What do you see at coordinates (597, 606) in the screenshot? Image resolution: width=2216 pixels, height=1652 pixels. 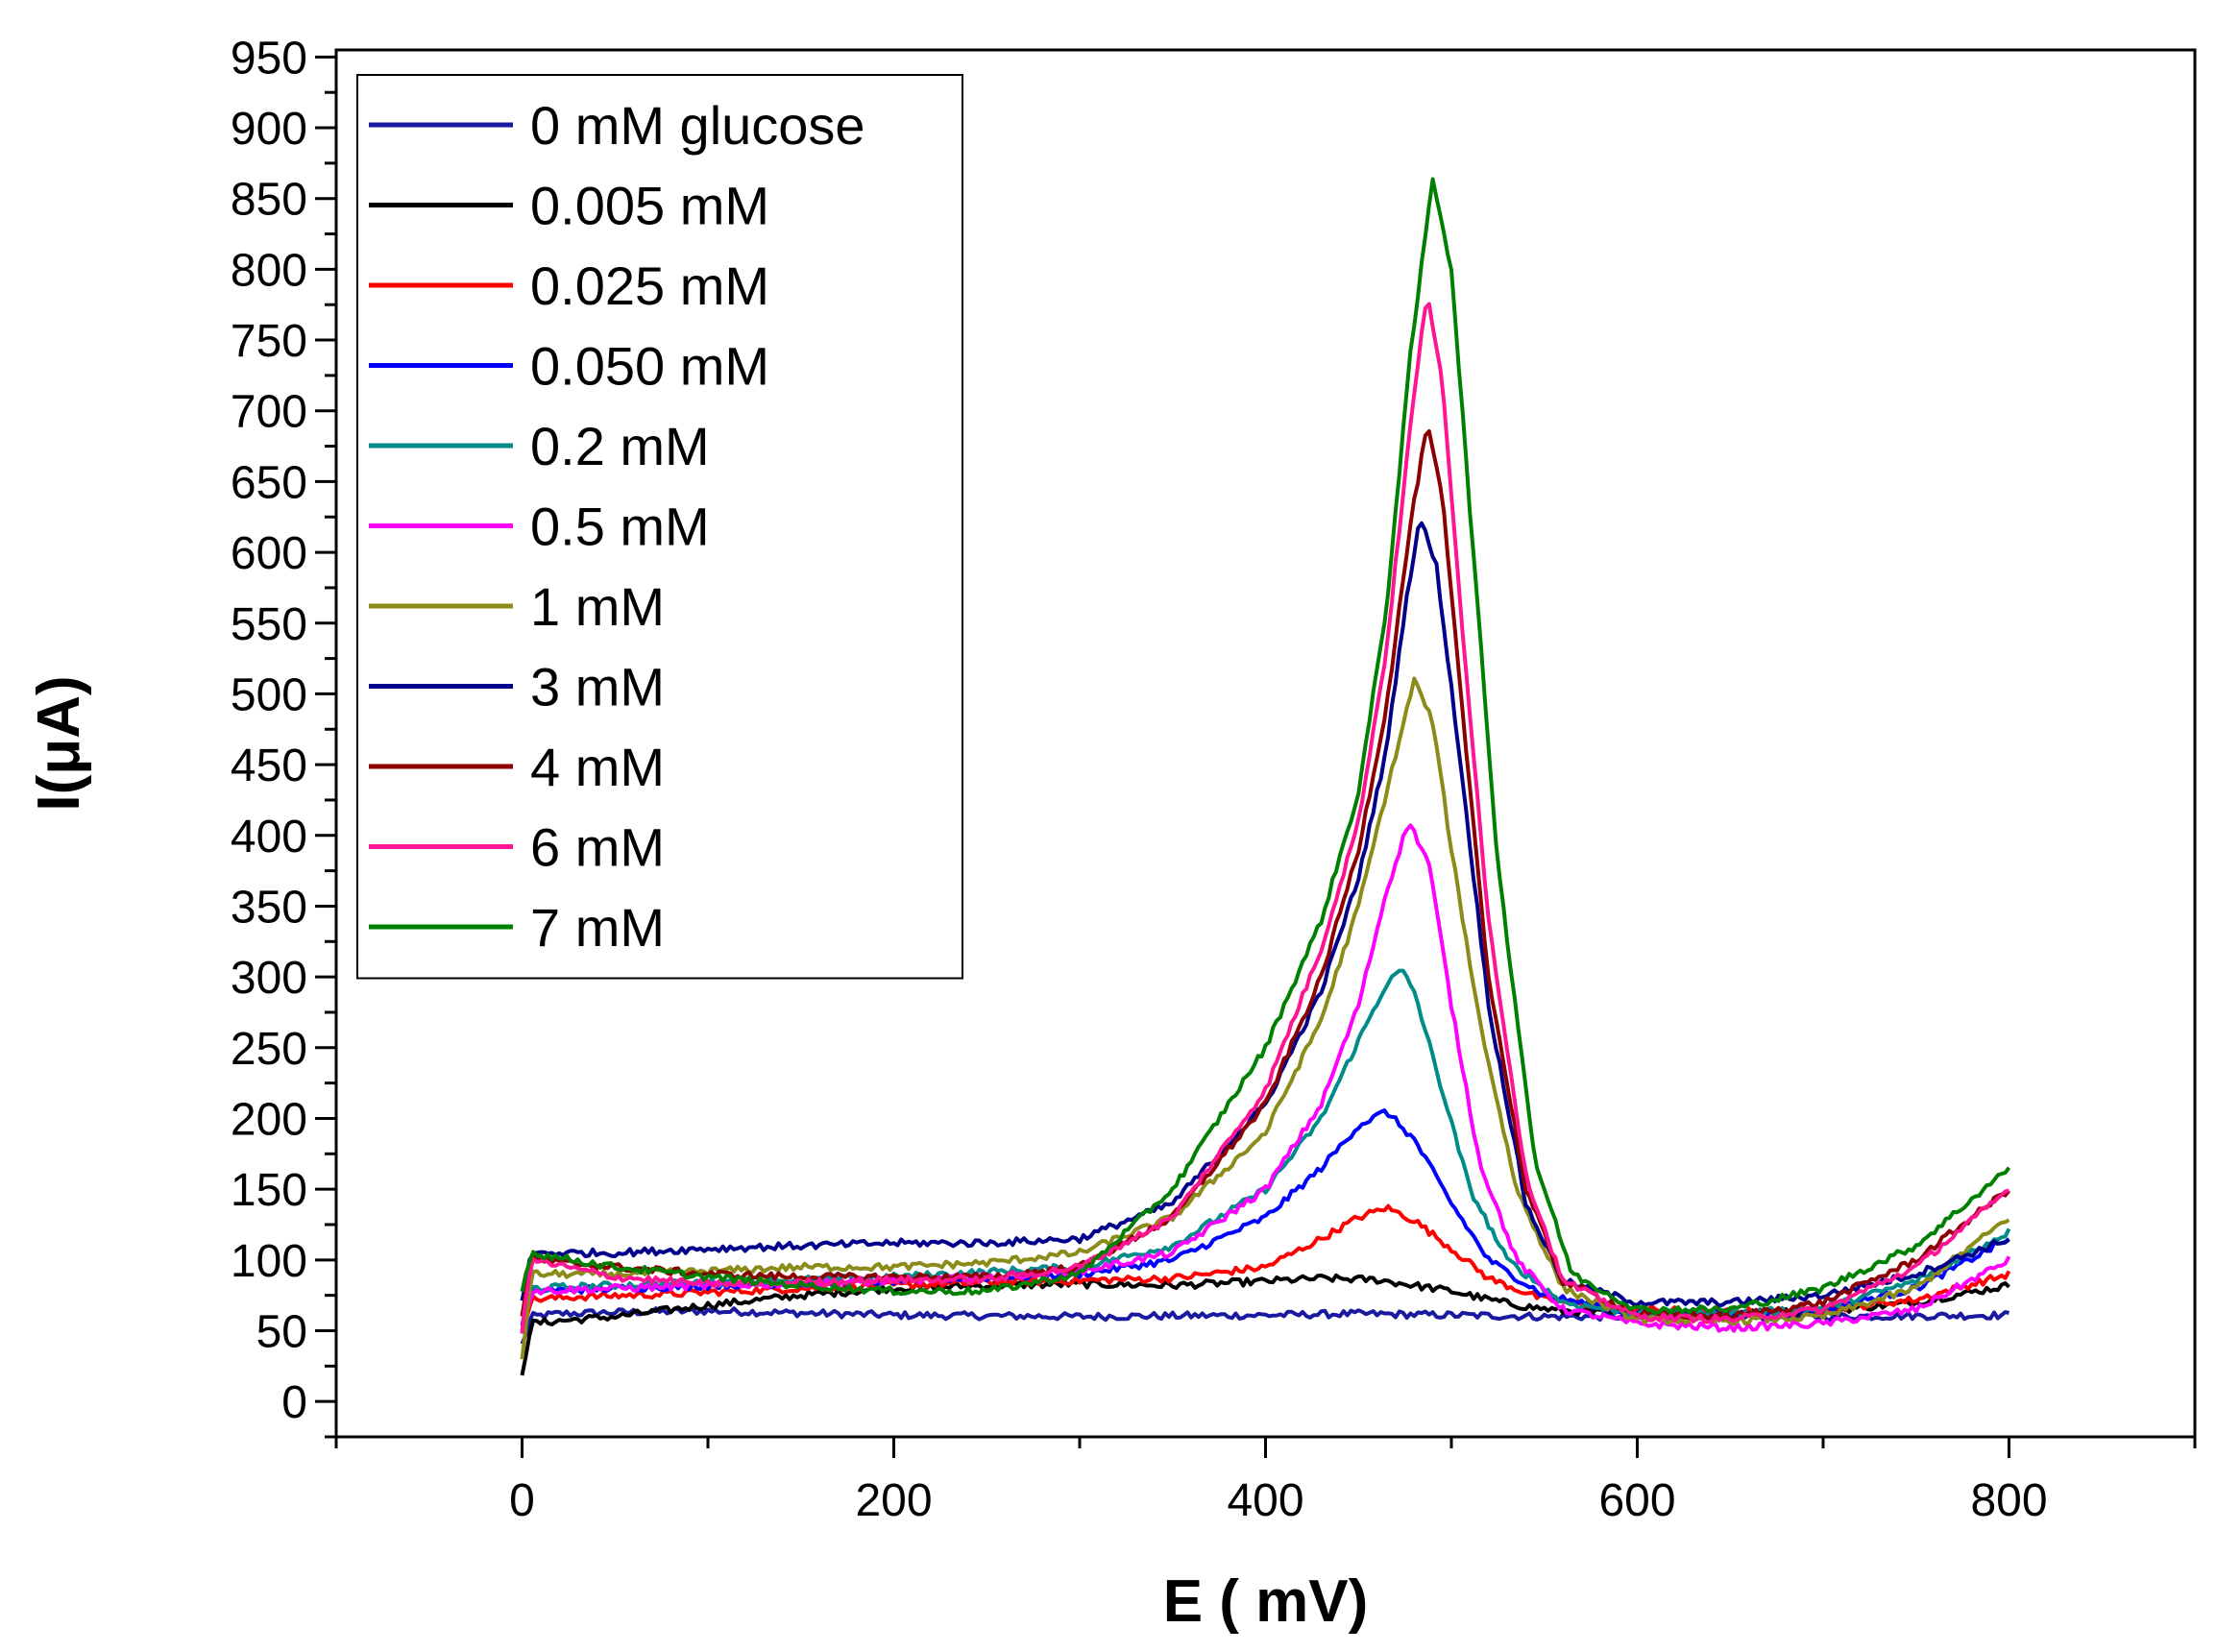 I see `legend-label: 1 mM` at bounding box center [597, 606].